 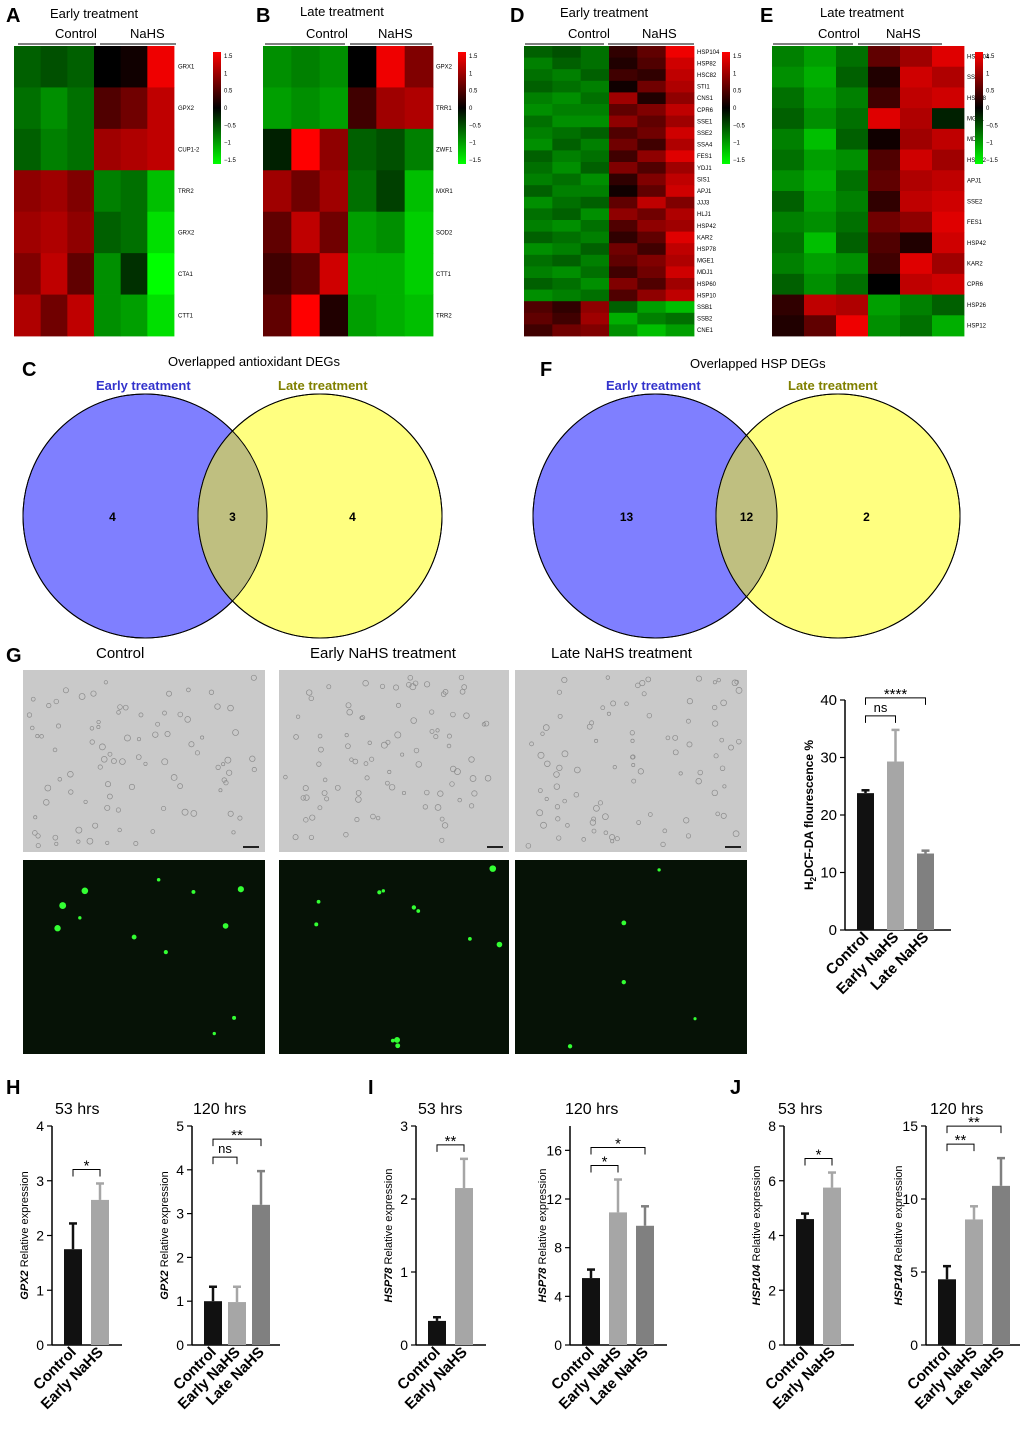 I want to click on micrograph-label: Late NaHS treatment, so click(x=622, y=653).